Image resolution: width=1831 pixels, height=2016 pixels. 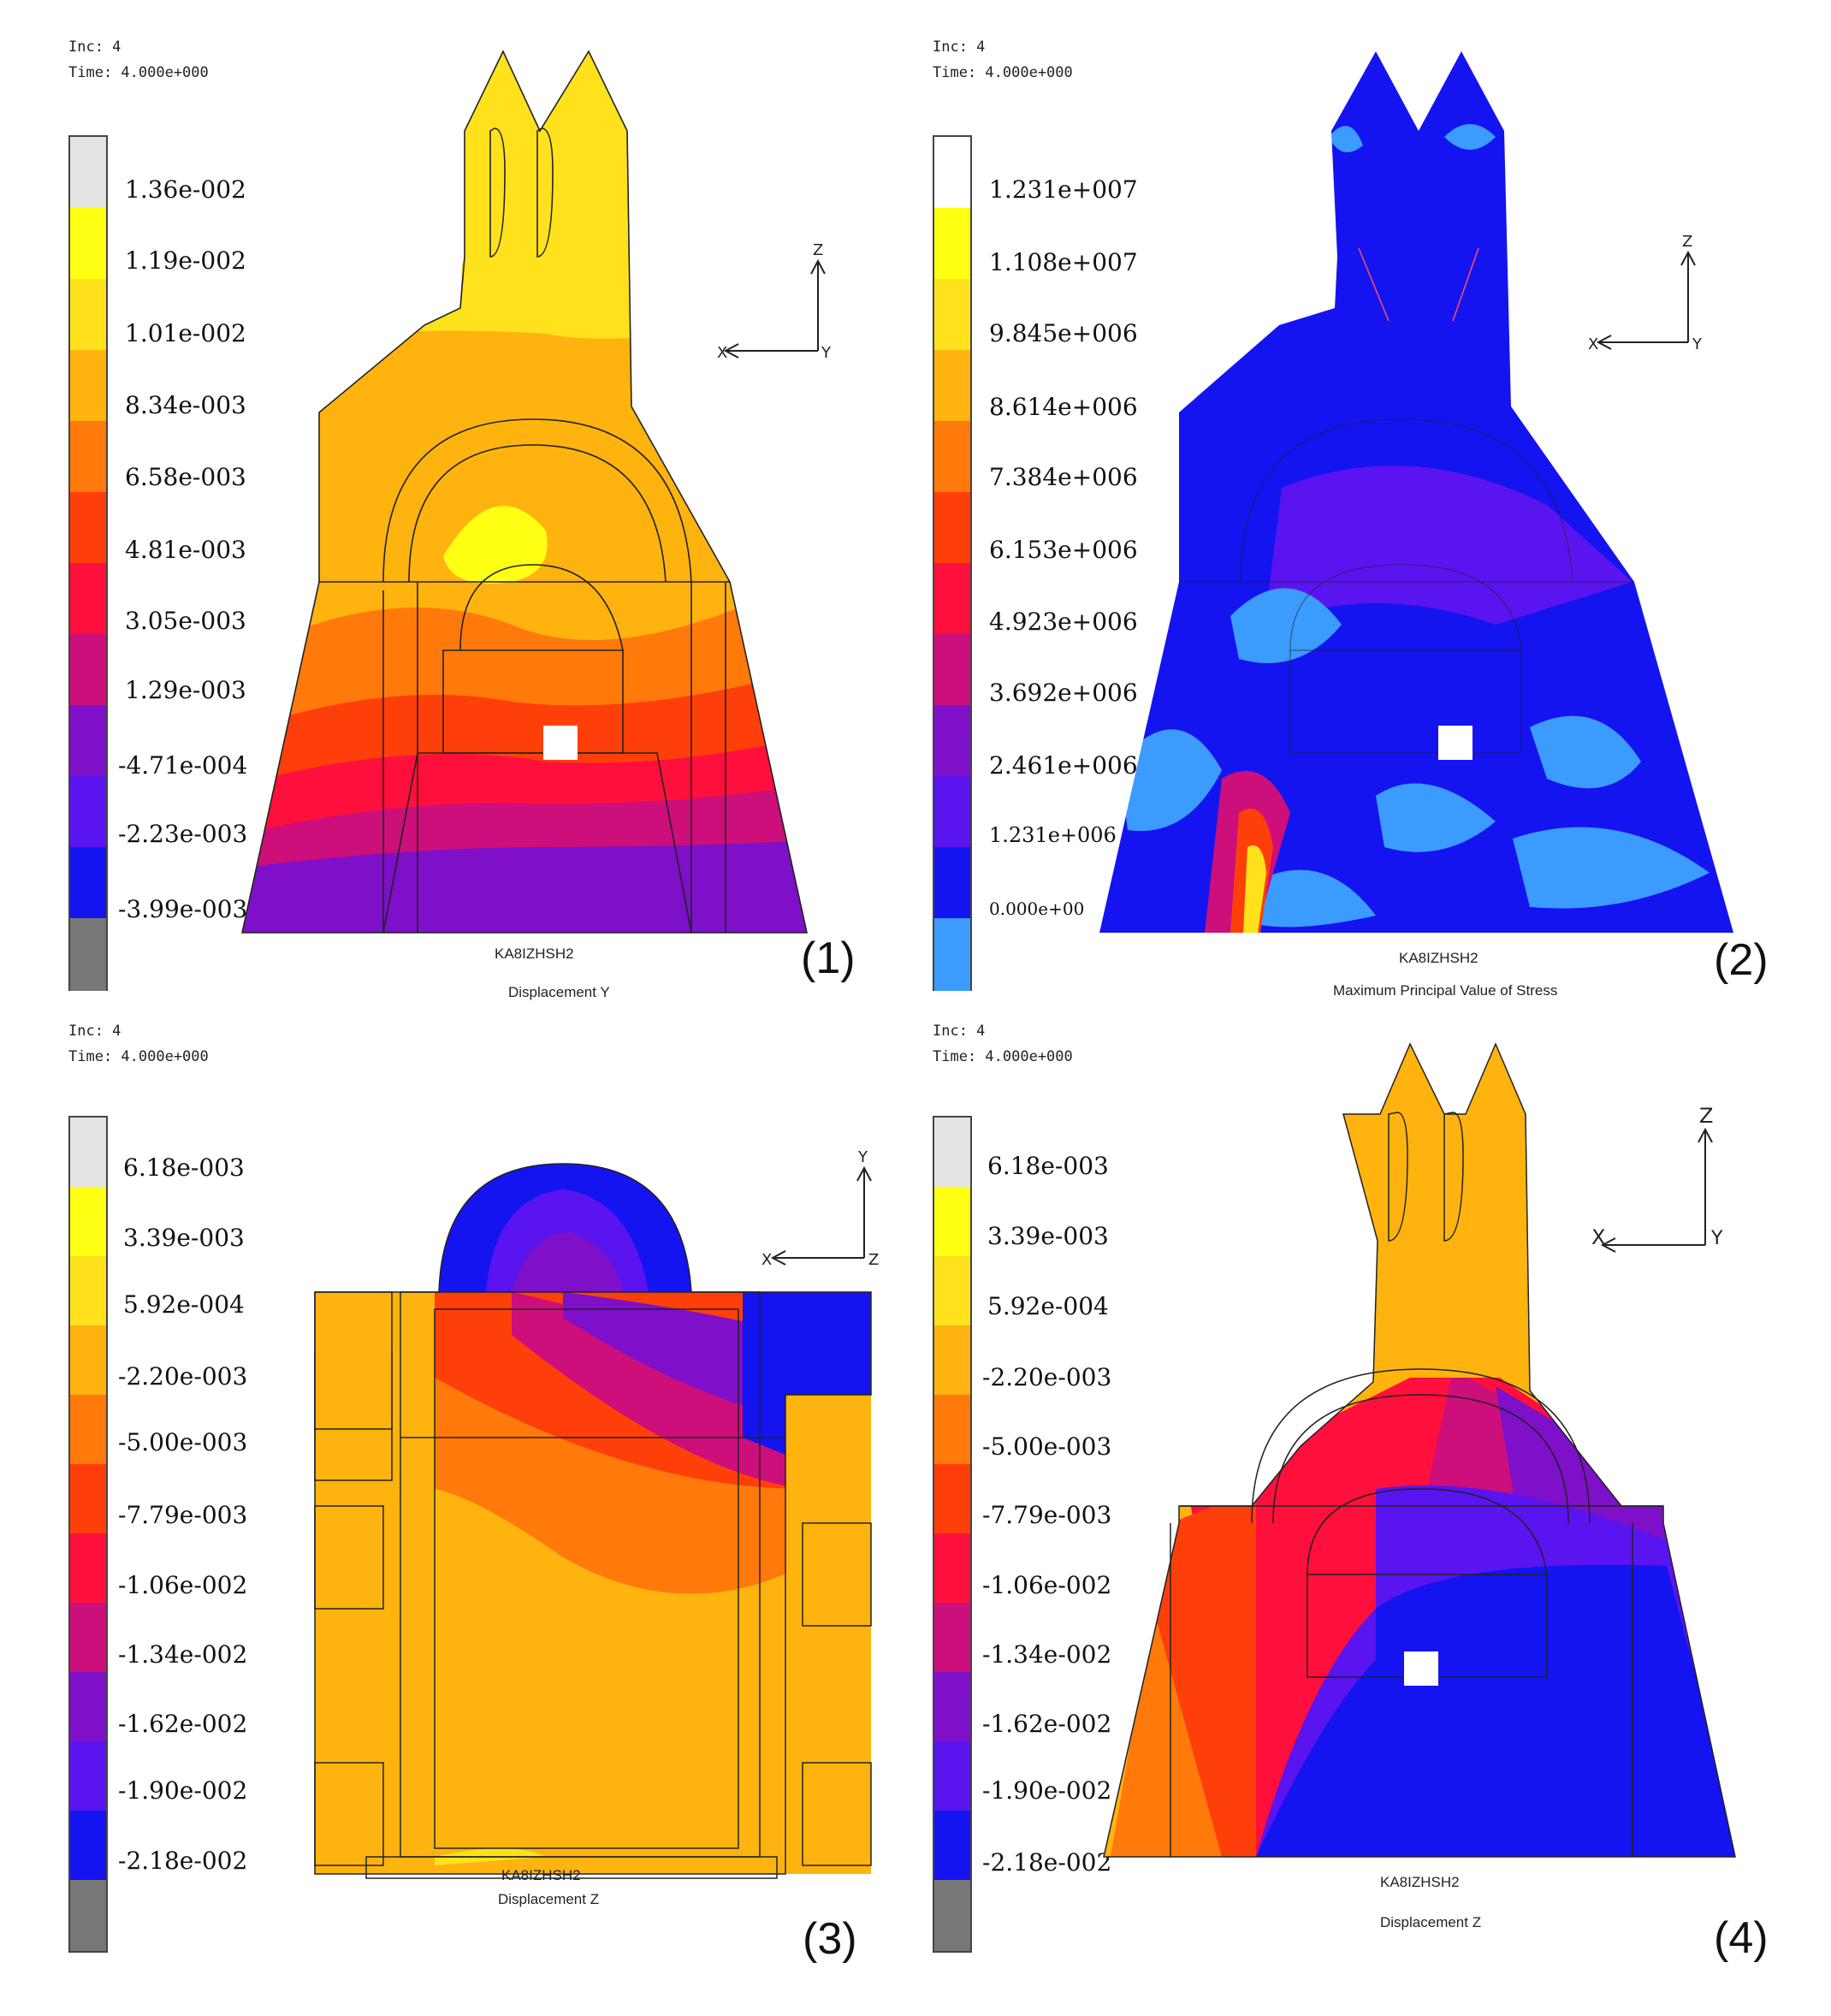 What do you see at coordinates (1063, 550) in the screenshot?
I see `legend-label: 6.153e+006` at bounding box center [1063, 550].